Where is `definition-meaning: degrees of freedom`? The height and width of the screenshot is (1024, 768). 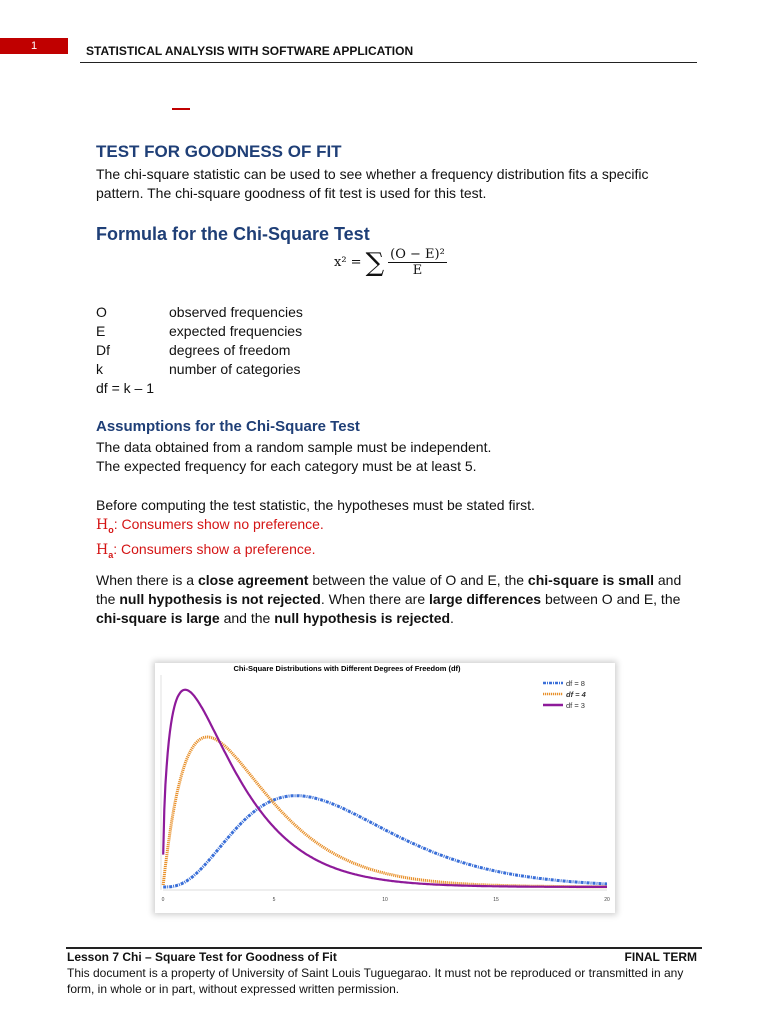 definition-meaning: degrees of freedom is located at coordinates (230, 350).